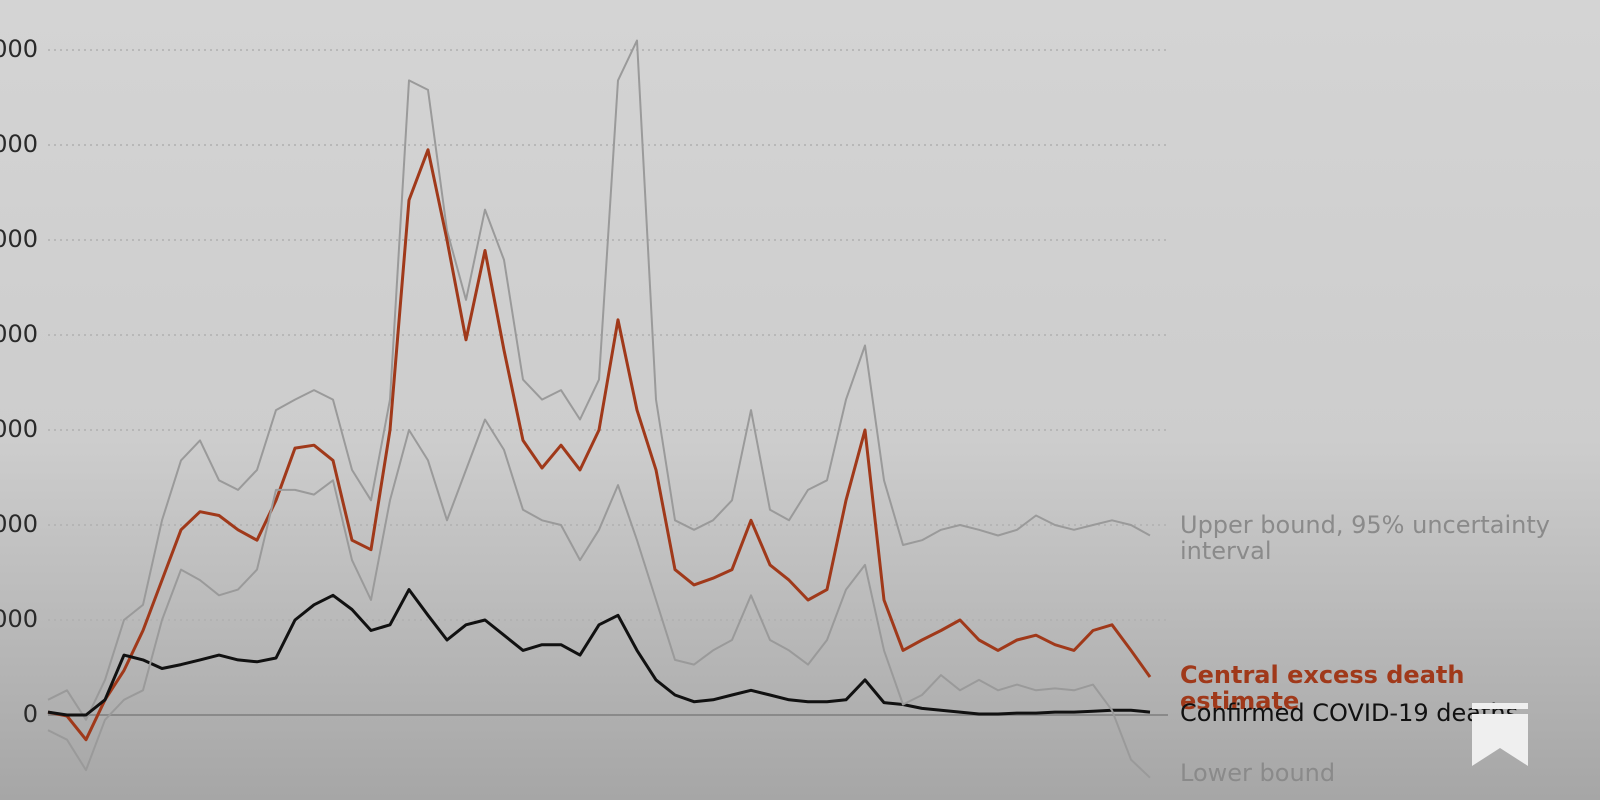 The height and width of the screenshot is (800, 1600). Describe the element at coordinates (1349, 713) in the screenshot. I see `series-label: Confirmed COVID-19 deaths` at that location.